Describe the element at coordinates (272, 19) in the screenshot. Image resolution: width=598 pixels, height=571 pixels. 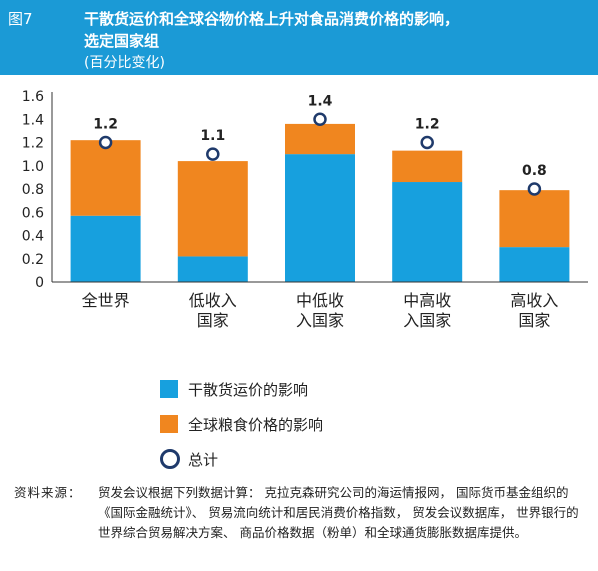
I see `chart-title-line-1: 干散货运价和全球谷物价格上升对食品消费价格的影响，` at that location.